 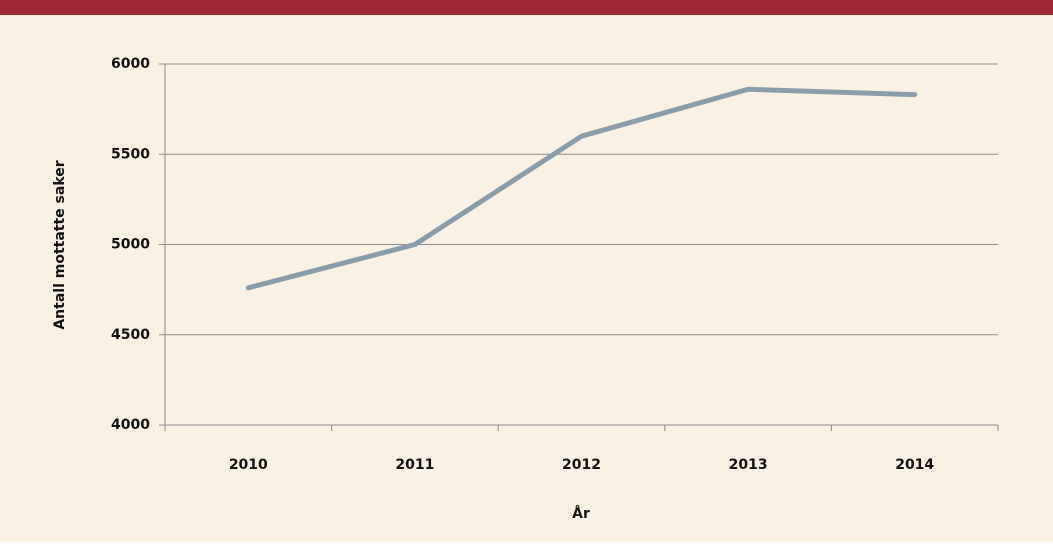 What do you see at coordinates (130, 335) in the screenshot?
I see `y-tick-label: 4500` at bounding box center [130, 335].